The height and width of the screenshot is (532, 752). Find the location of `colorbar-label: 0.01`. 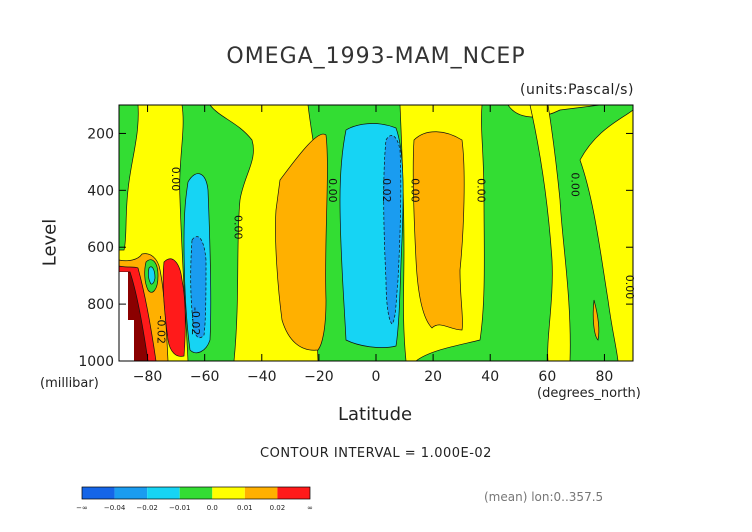

colorbar-label: 0.01 is located at coordinates (245, 508).